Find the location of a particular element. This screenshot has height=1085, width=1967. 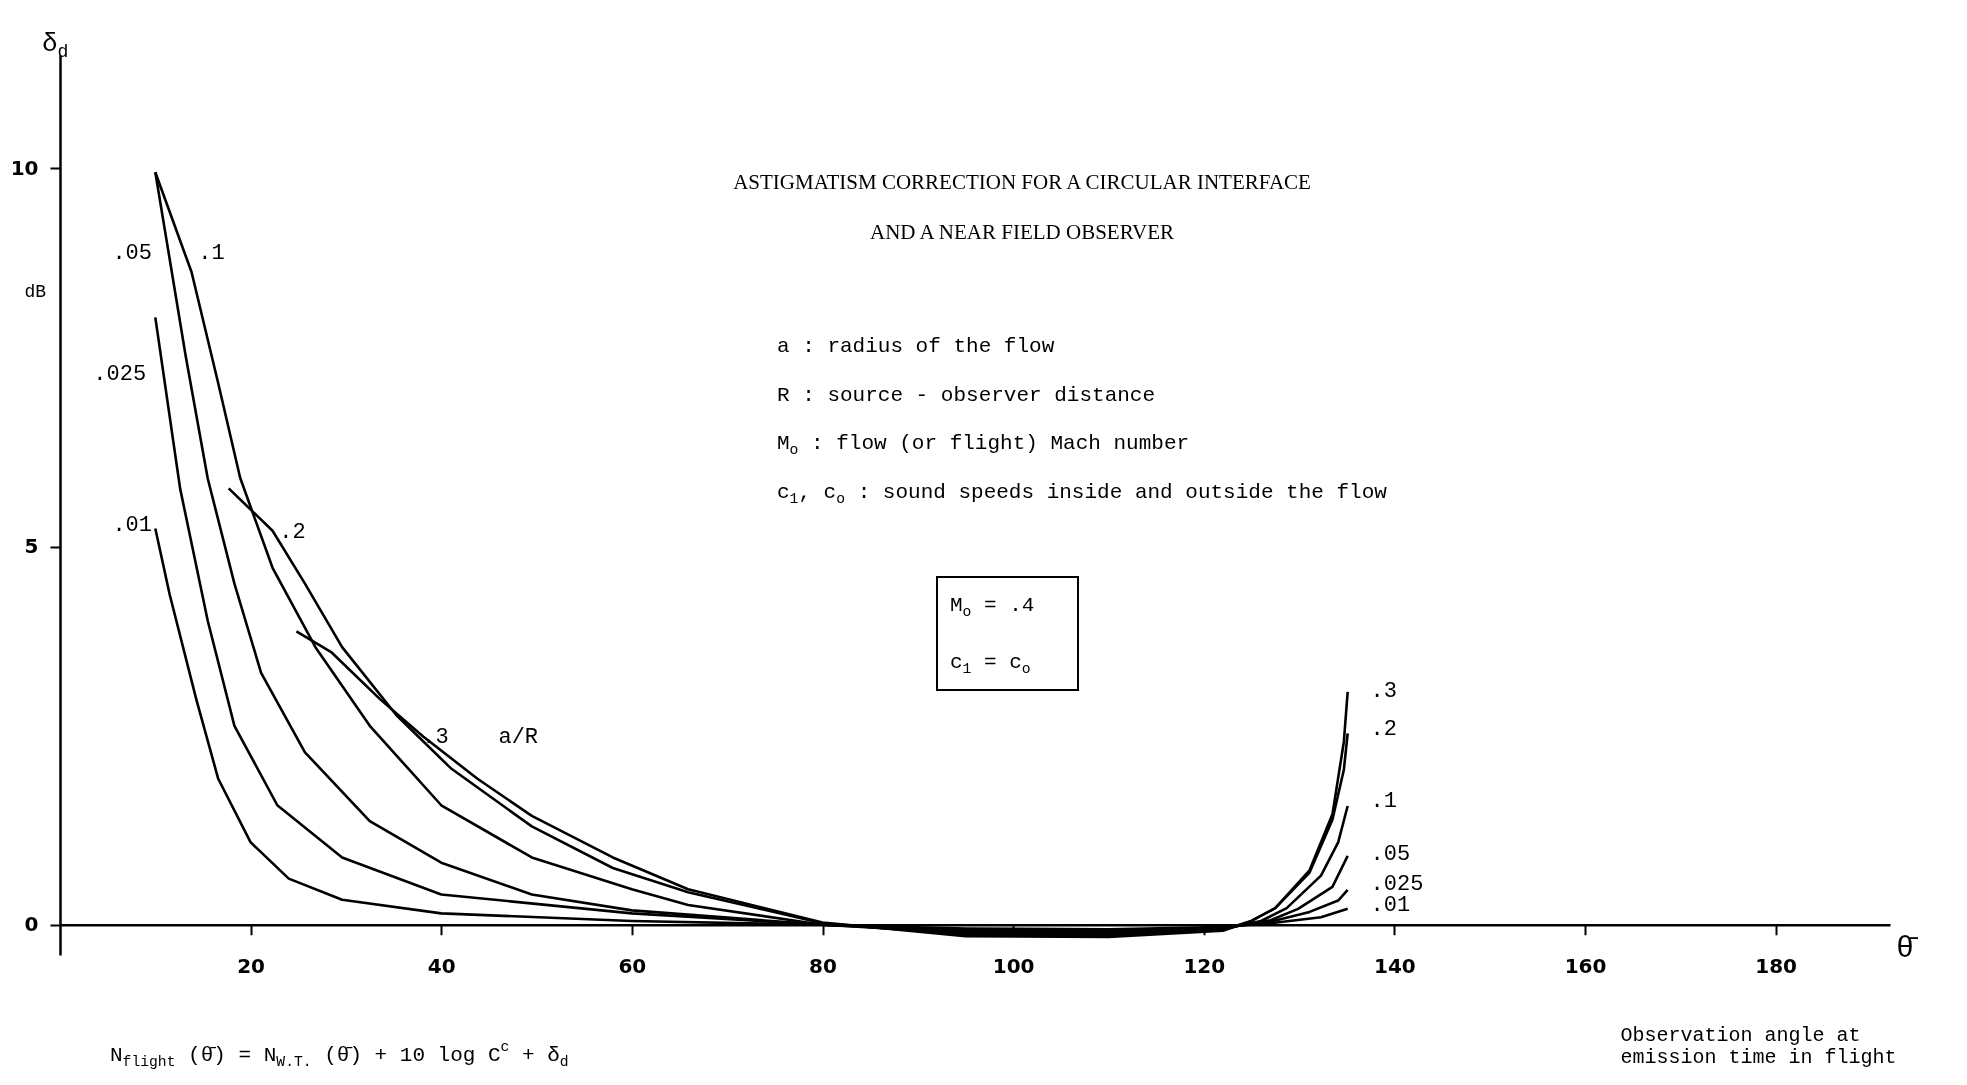

x-tick-label: 100 is located at coordinates (1013, 966).